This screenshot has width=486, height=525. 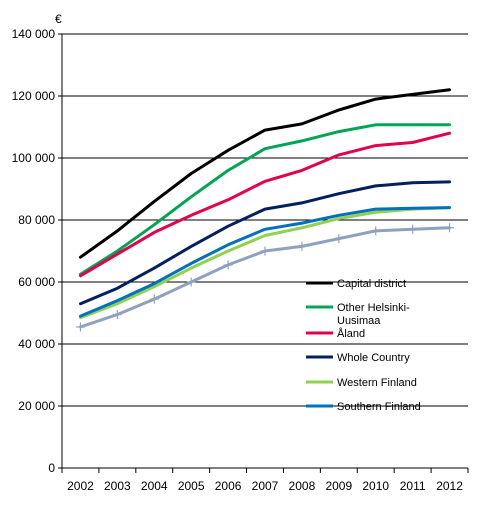 I want to click on x-tick-label-2008: 2008, so click(x=302, y=486).